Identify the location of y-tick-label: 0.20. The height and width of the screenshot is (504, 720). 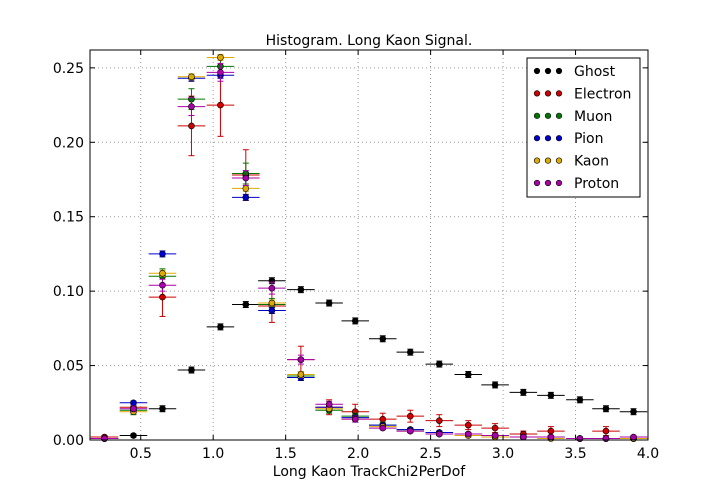
(68, 143).